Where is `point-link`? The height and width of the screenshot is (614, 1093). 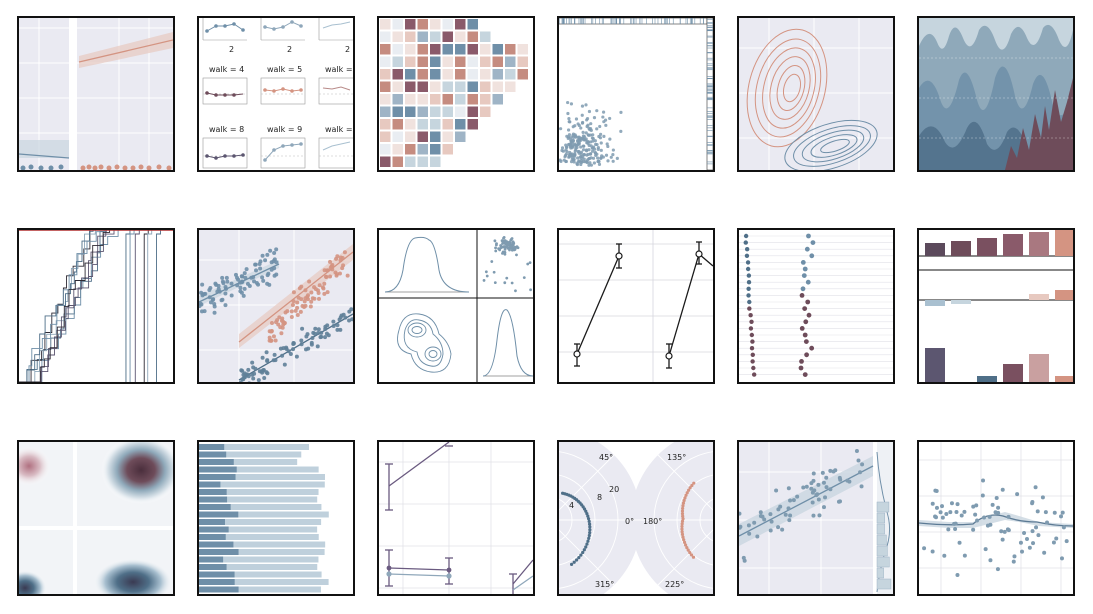
point-link is located at coordinates (684, 305).